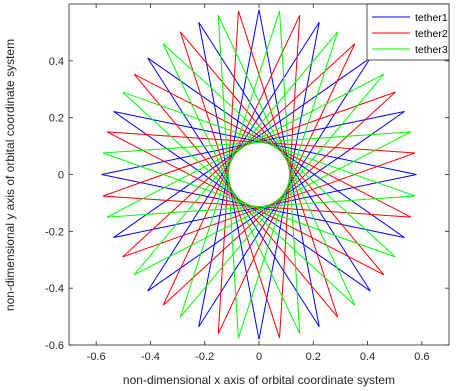  Describe the element at coordinates (431, 34) in the screenshot. I see `legend-label-tether2: tether2` at that location.